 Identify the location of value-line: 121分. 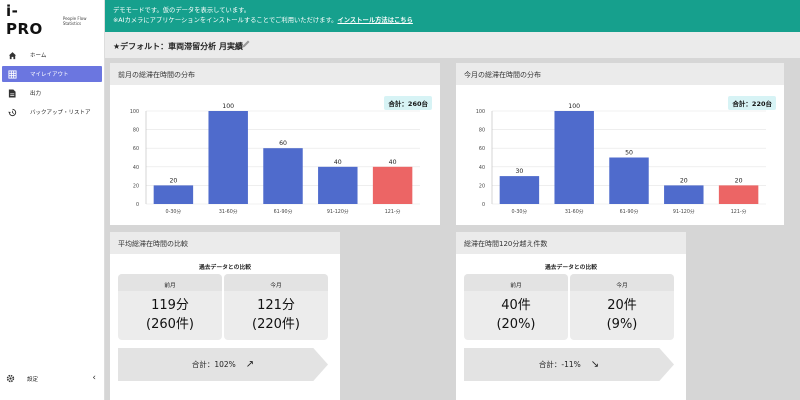
(276, 305).